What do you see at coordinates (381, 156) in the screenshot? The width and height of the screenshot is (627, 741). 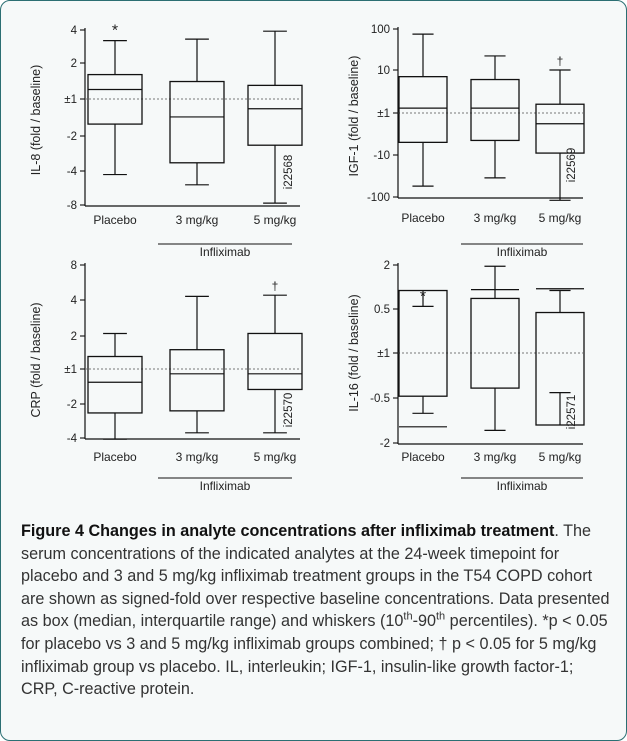 I see `y-tick-label: -10` at bounding box center [381, 156].